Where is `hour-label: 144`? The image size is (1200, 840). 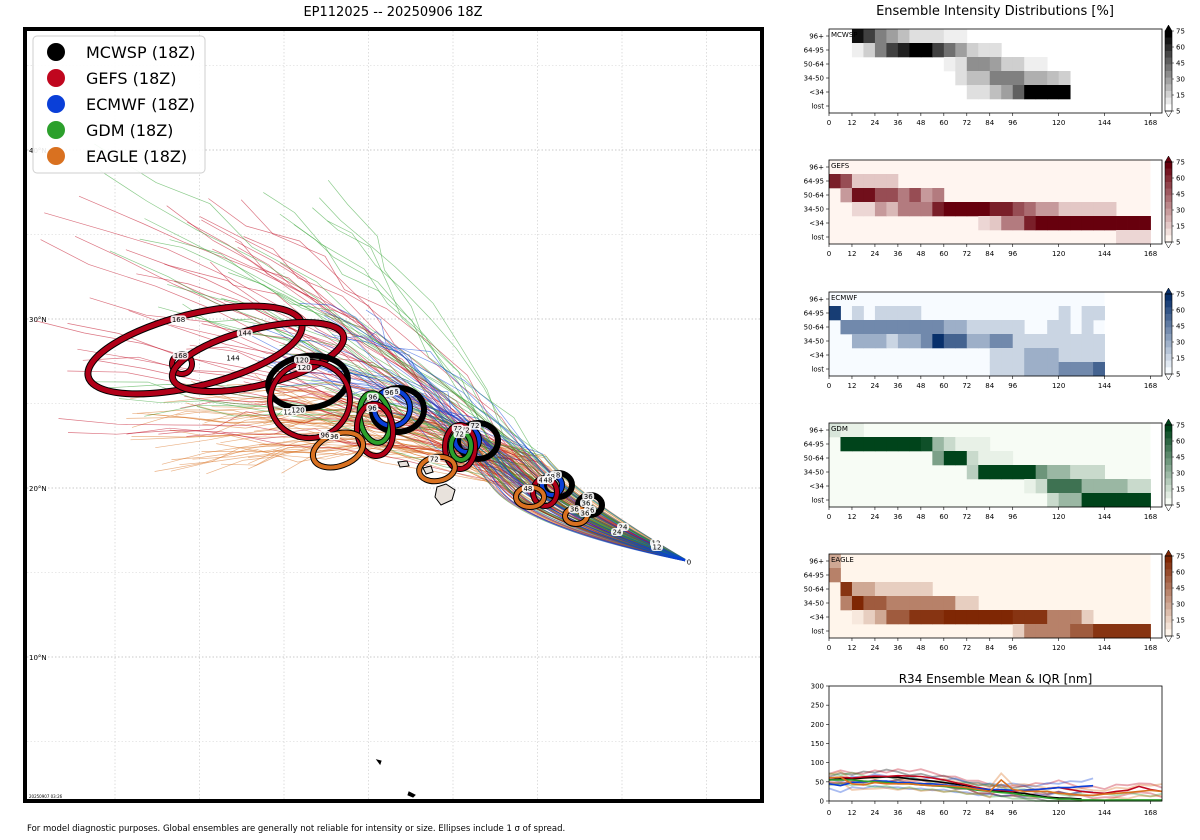 hour-label: 144 is located at coordinates (233, 359).